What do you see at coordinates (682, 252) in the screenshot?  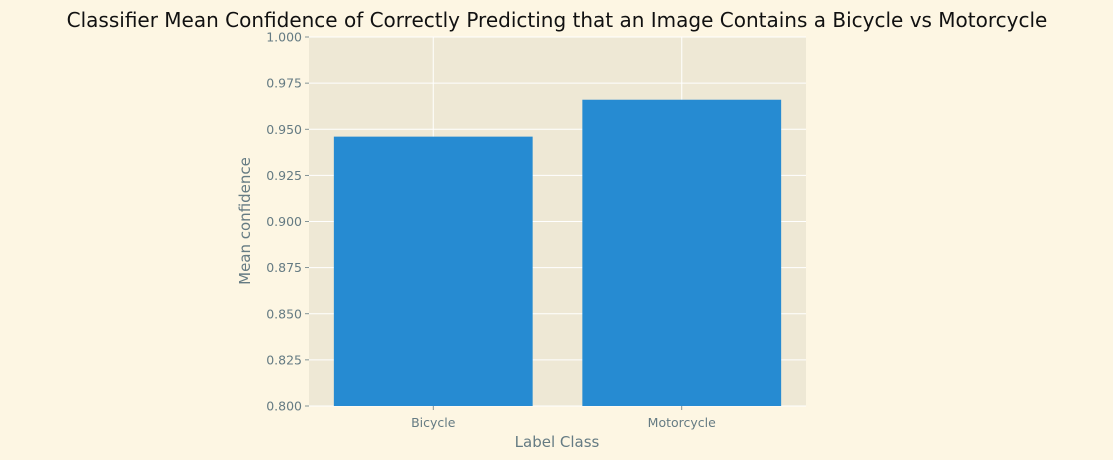 I see `bar-motorcycle` at bounding box center [682, 252].